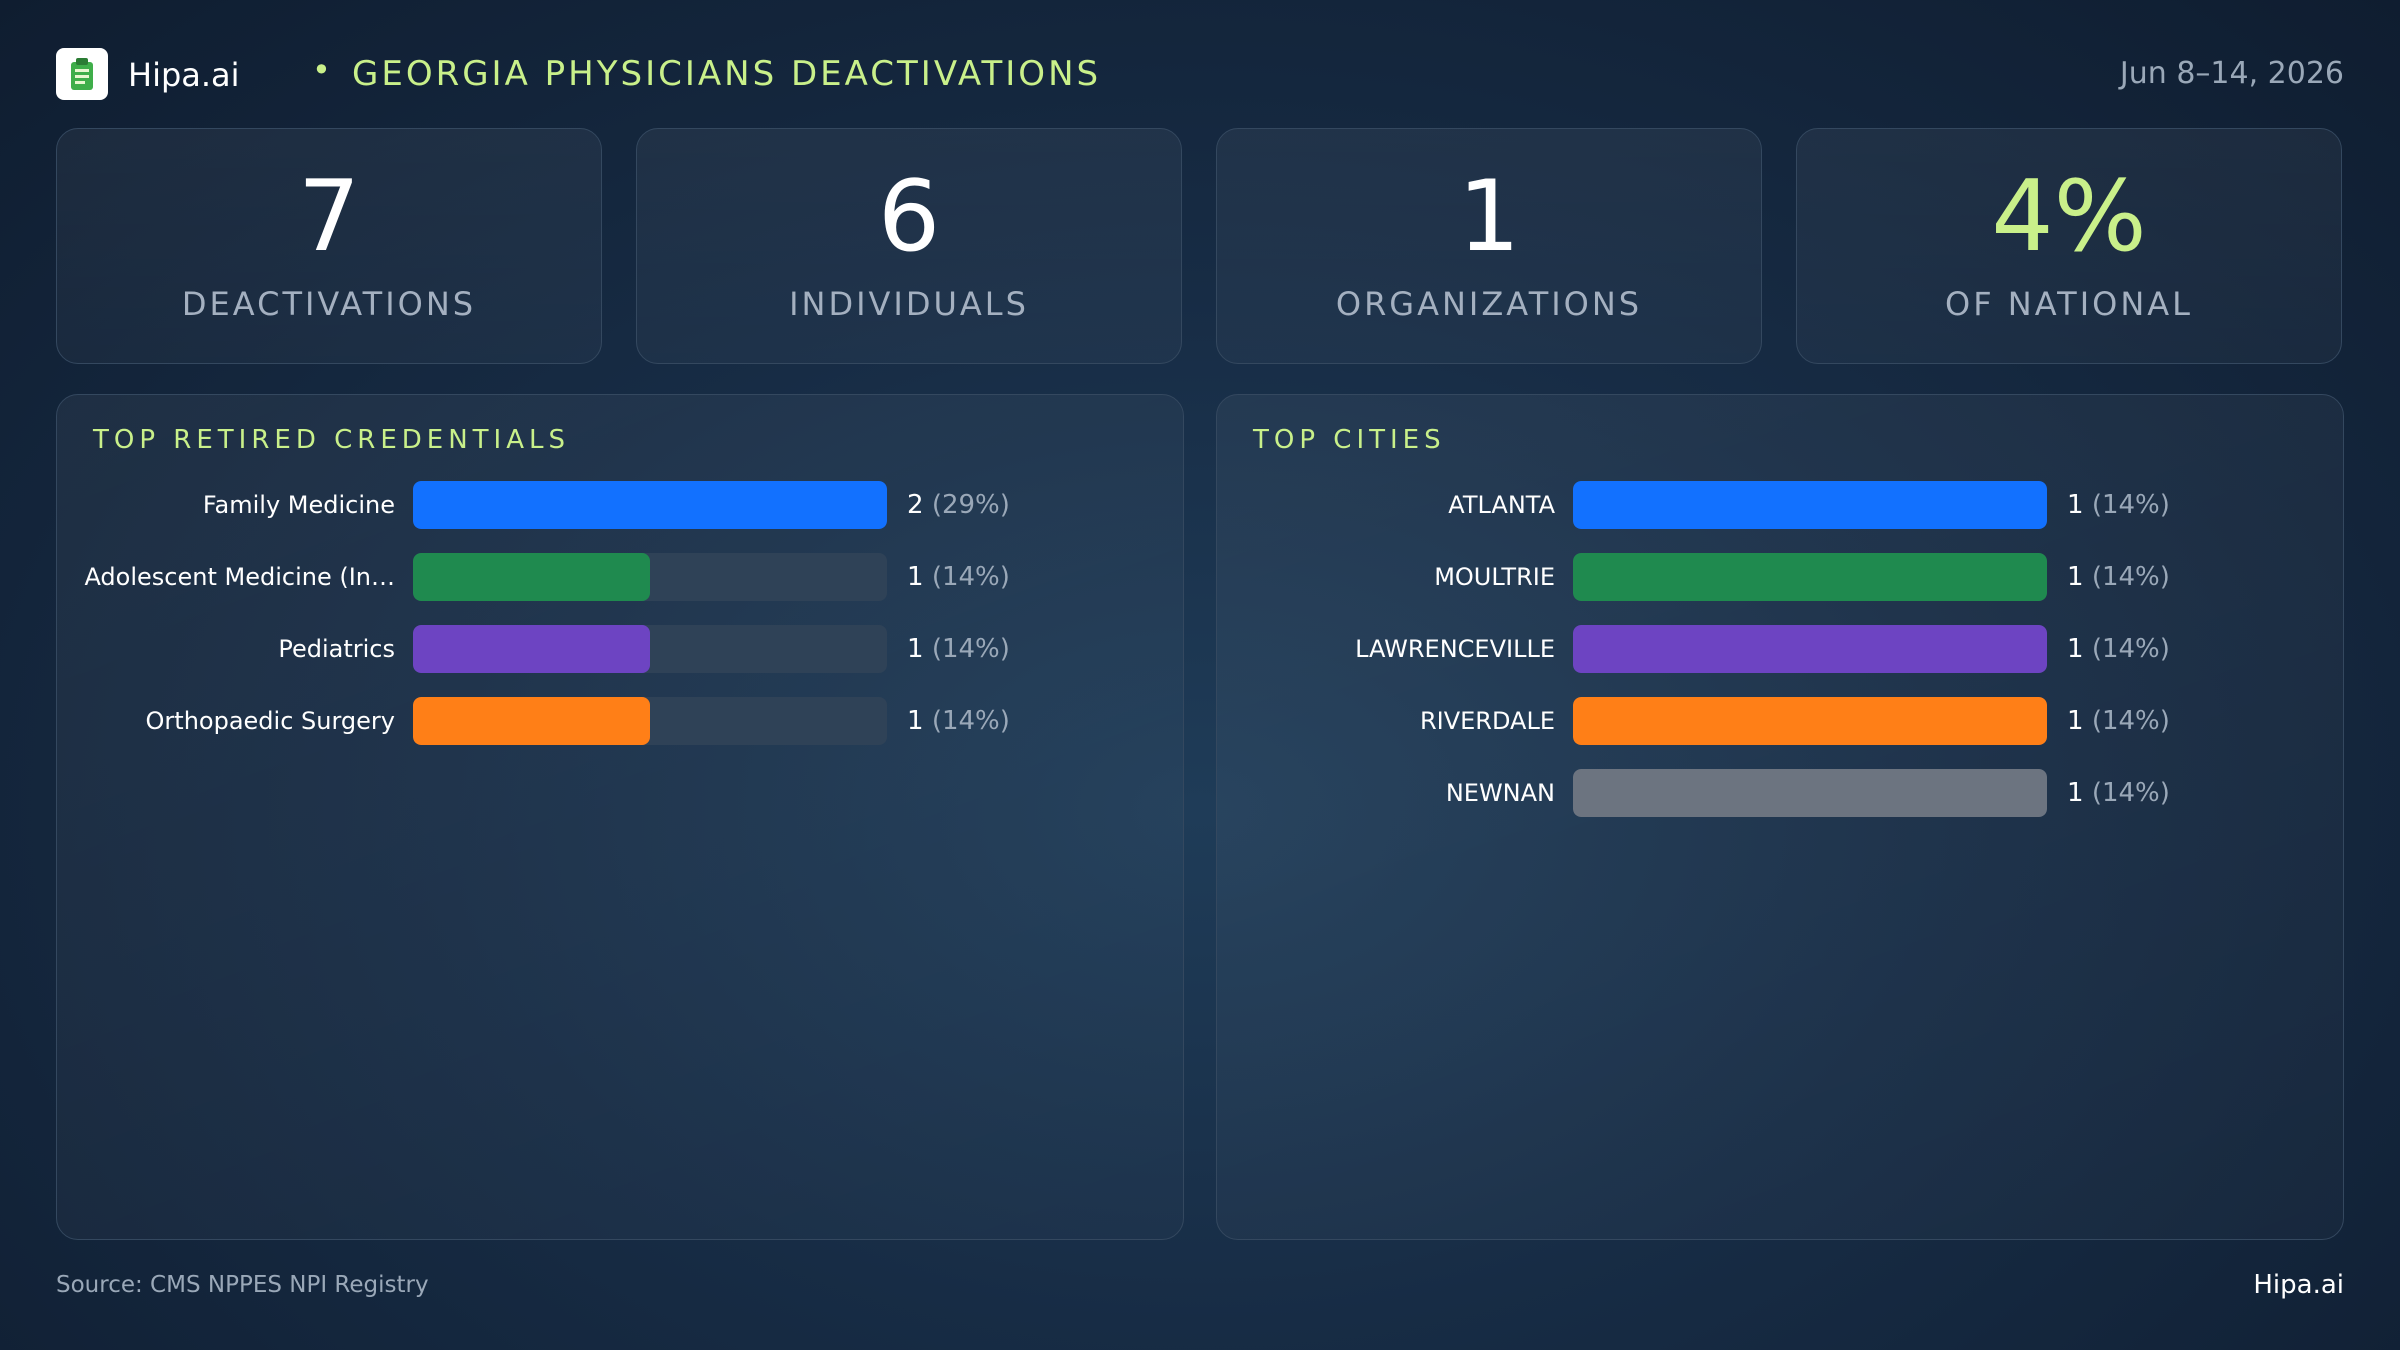 Image resolution: width=2400 pixels, height=1350 pixels. What do you see at coordinates (2231, 73) in the screenshot?
I see `date-range: Jun 8–14, 2026` at bounding box center [2231, 73].